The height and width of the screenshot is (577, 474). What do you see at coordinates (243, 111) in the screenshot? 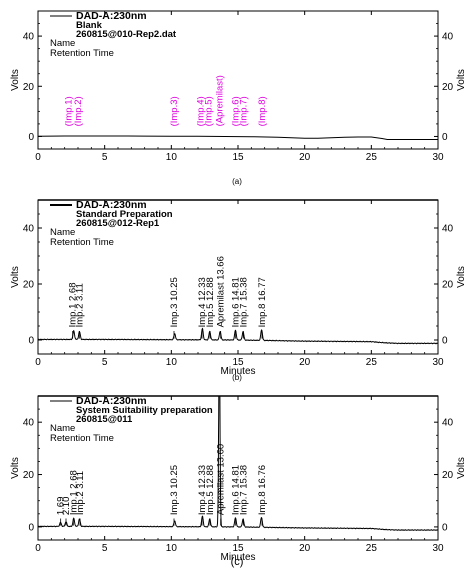
I see `peak-label: (Imp.7)` at bounding box center [243, 111].